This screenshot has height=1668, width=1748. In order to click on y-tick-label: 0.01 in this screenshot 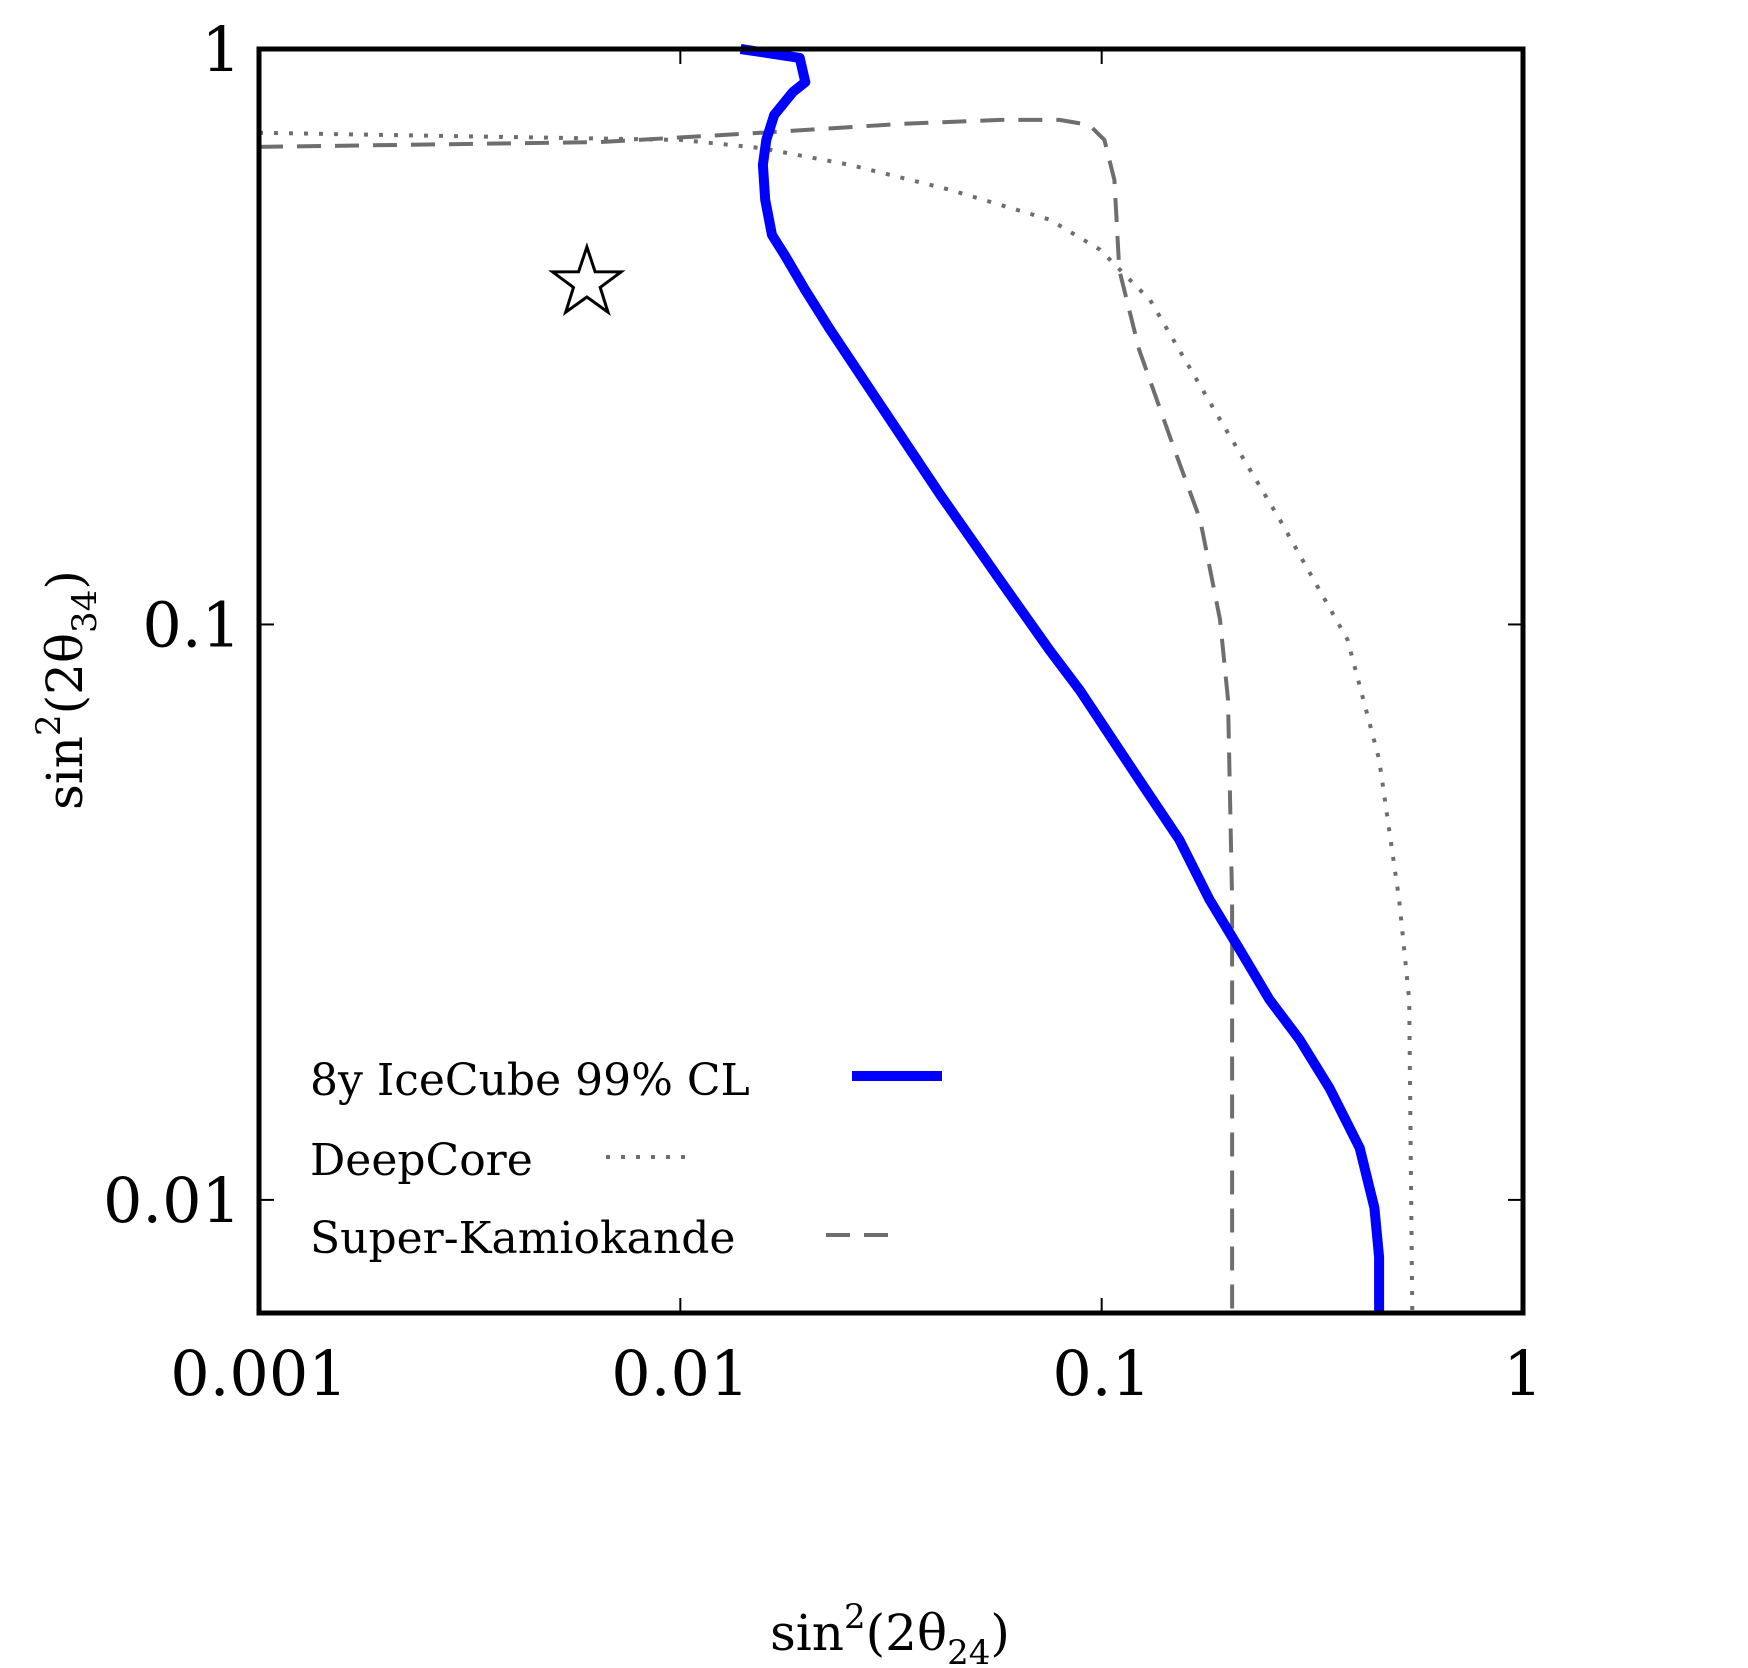, I will do `click(172, 1200)`.